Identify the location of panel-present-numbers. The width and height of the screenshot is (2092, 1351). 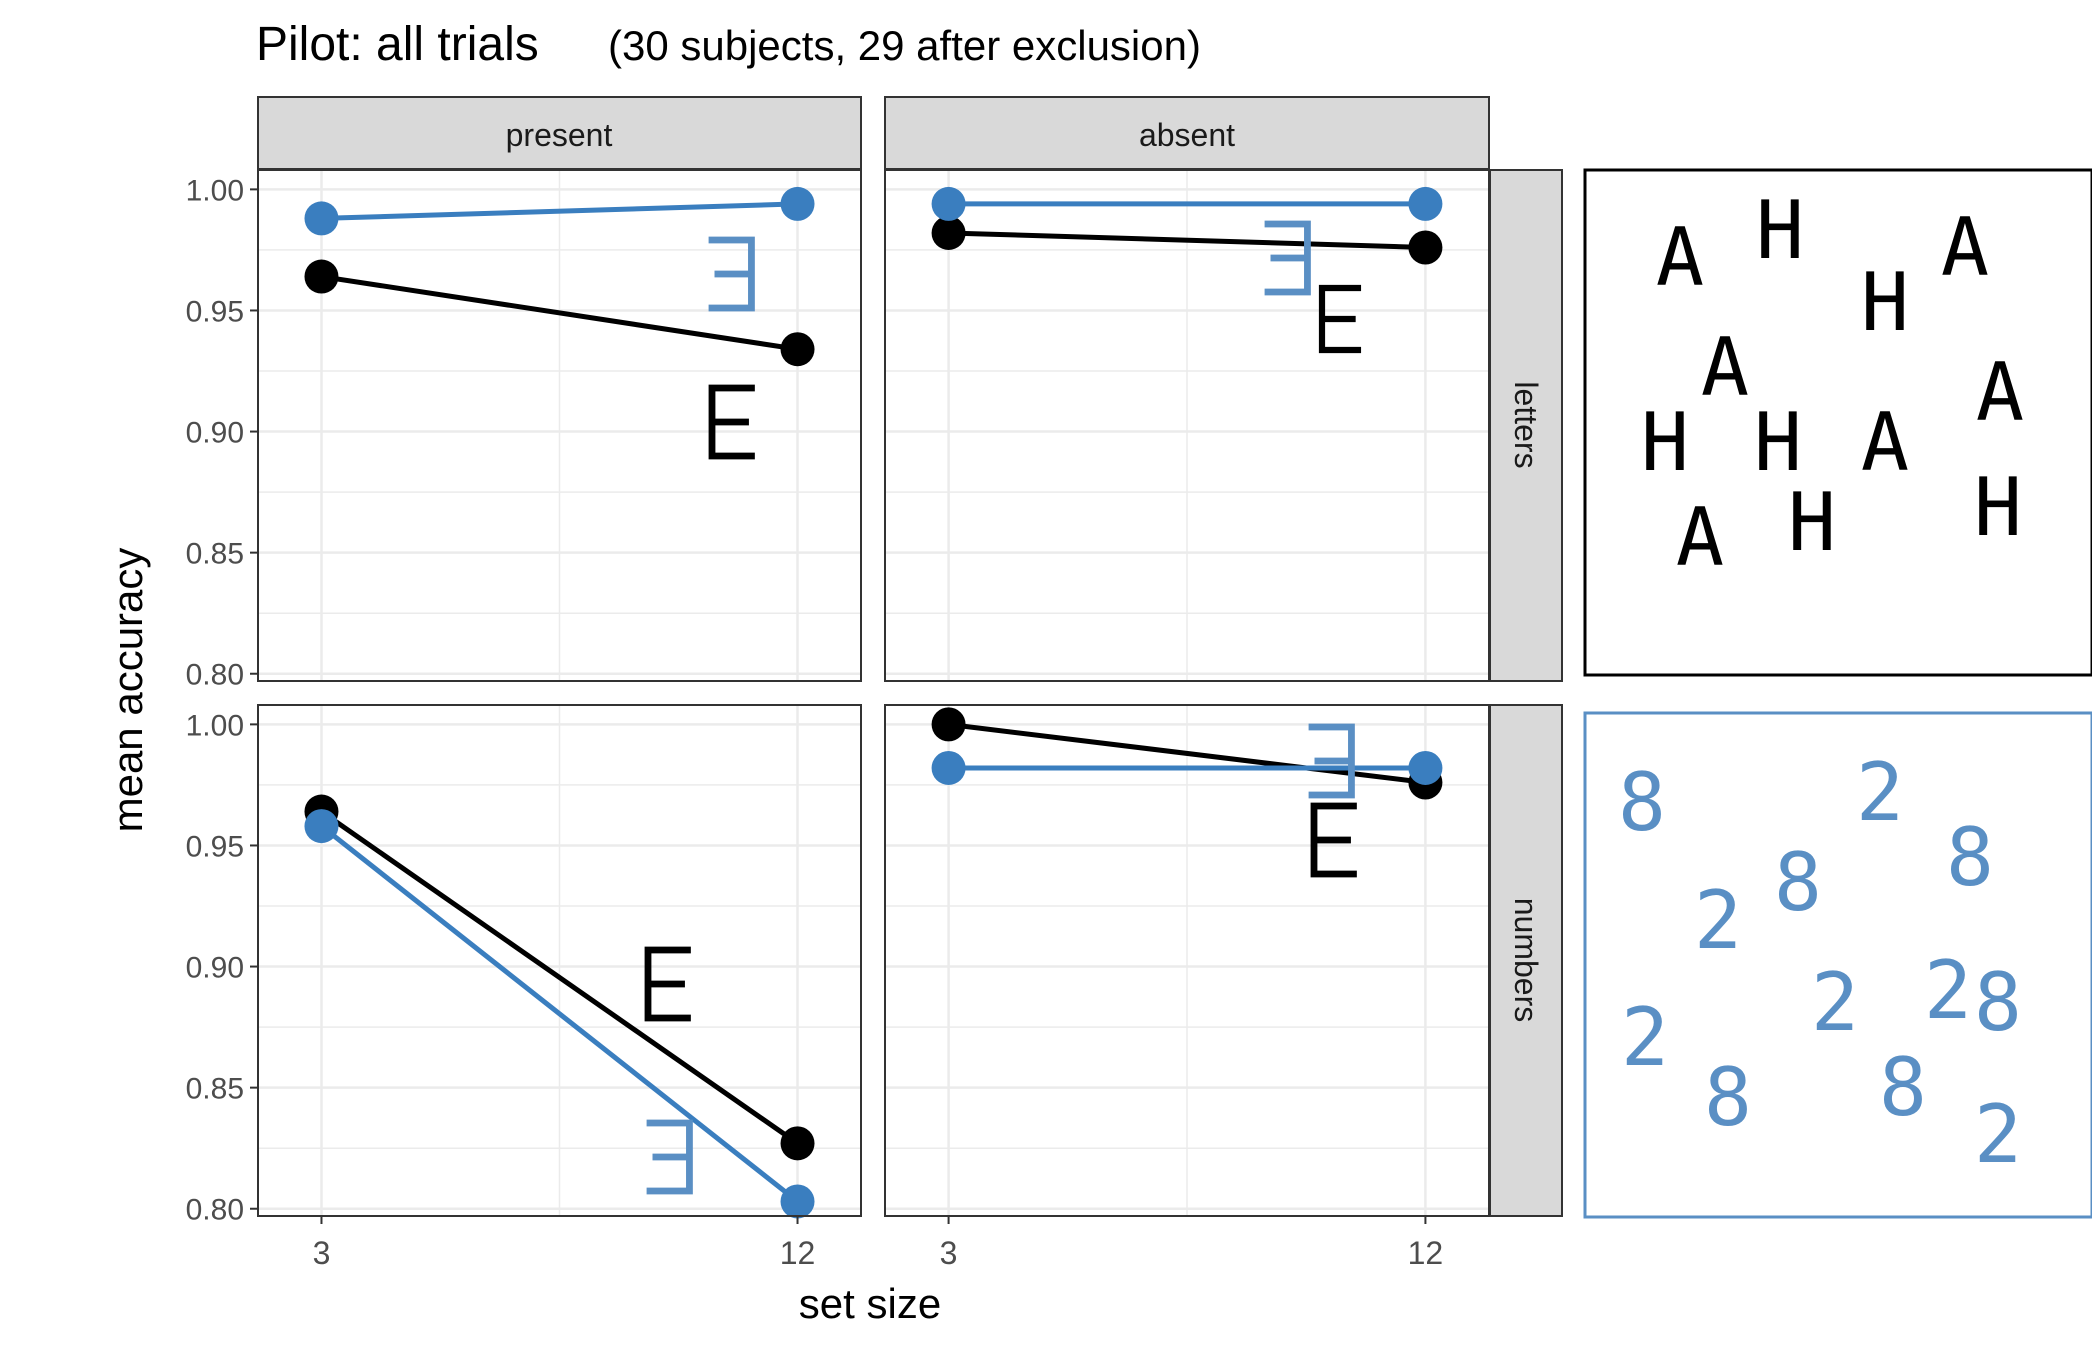
(556, 964).